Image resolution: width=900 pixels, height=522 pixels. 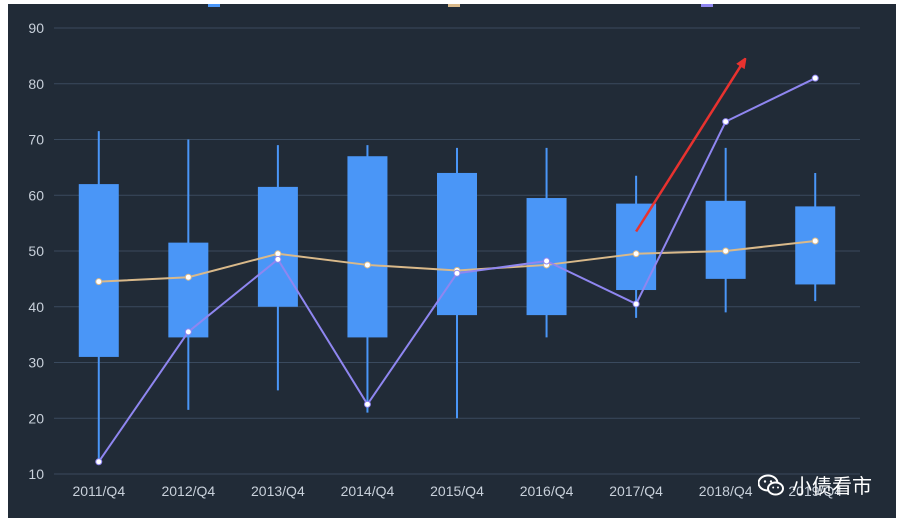 I want to click on y-tick-label: 80, so click(x=36, y=84).